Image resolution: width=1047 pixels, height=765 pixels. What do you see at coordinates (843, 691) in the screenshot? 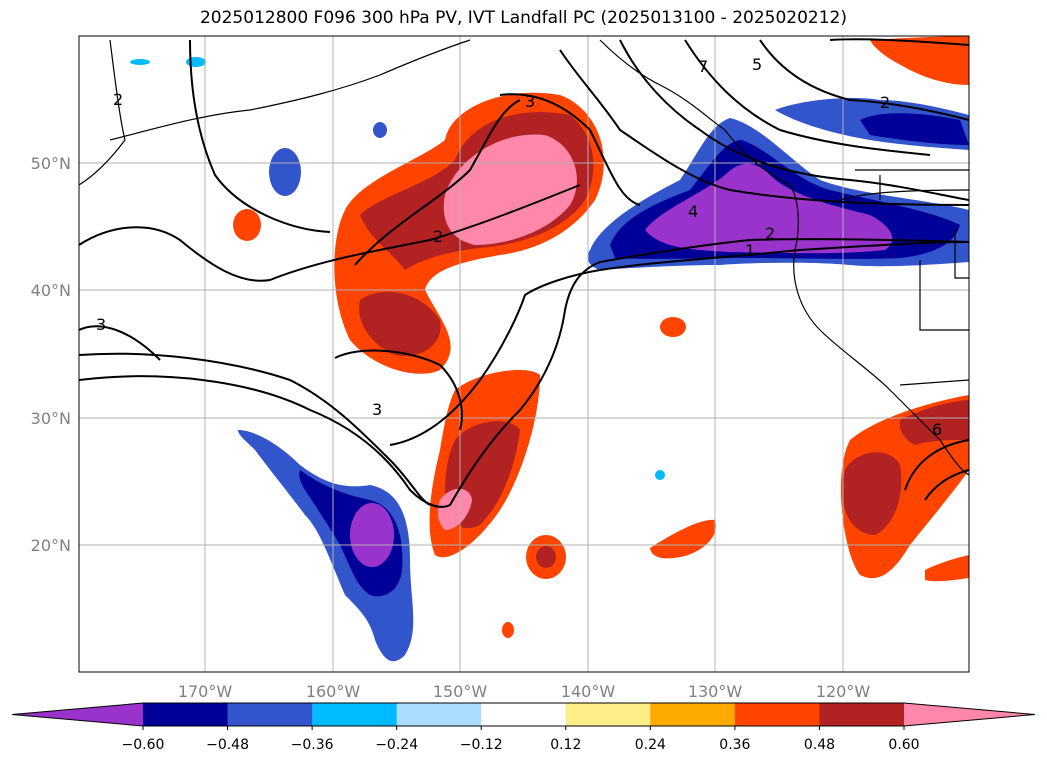
I see `lon-tick-label: 120°W` at bounding box center [843, 691].